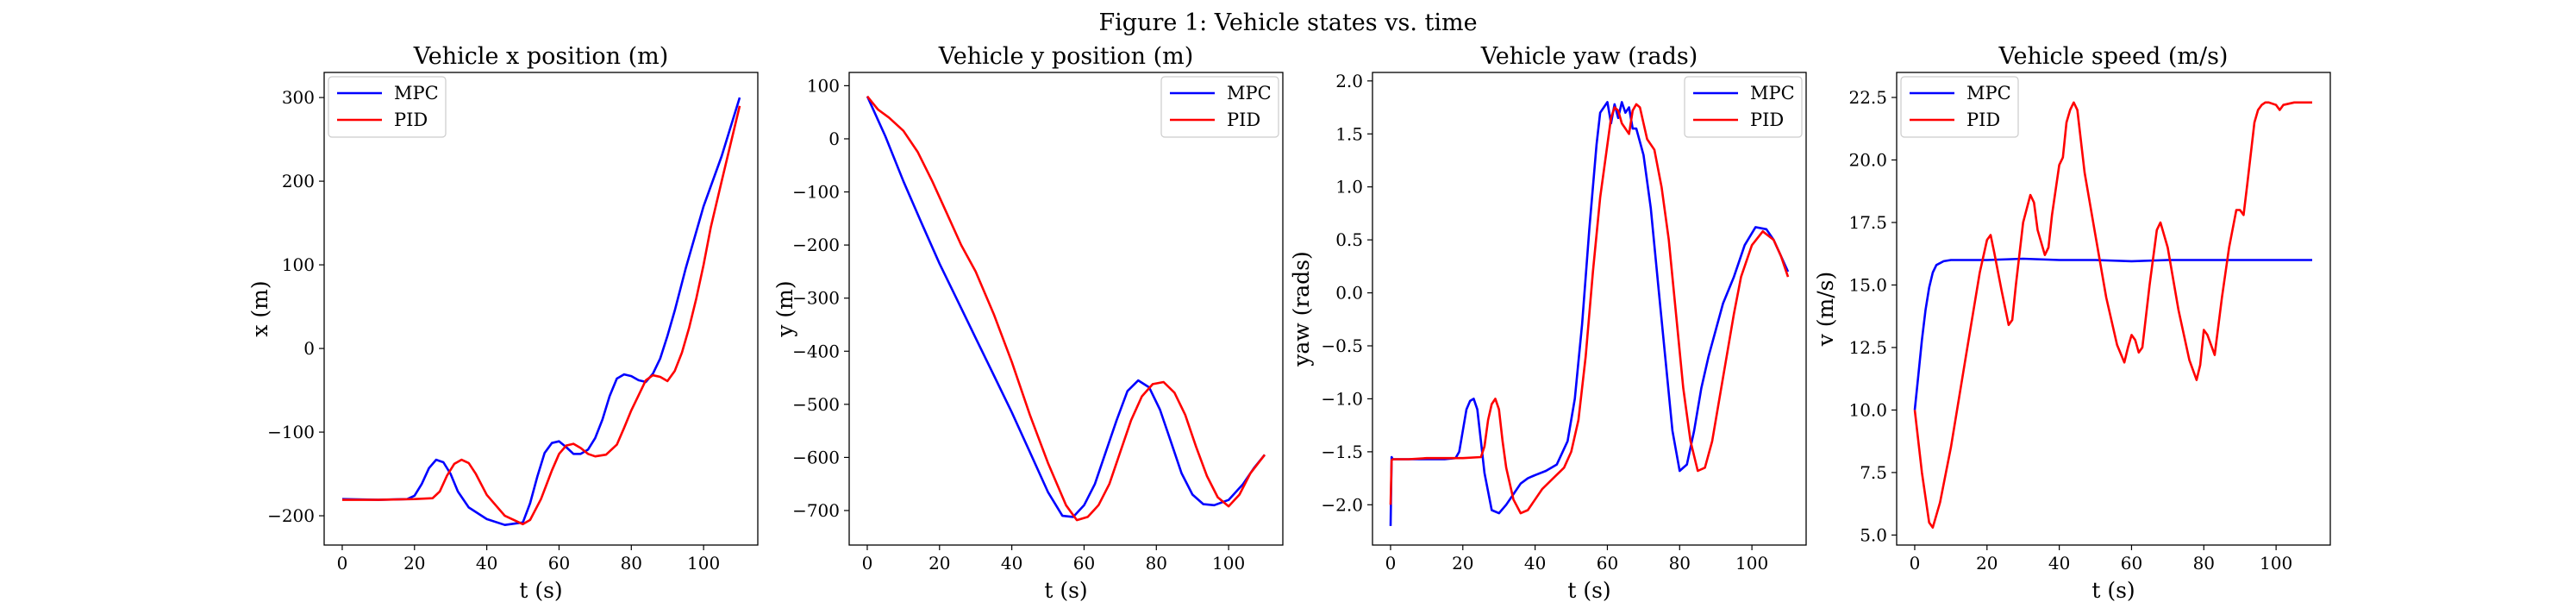  What do you see at coordinates (1349, 133) in the screenshot?
I see `y-tick-label: 1.5` at bounding box center [1349, 133].